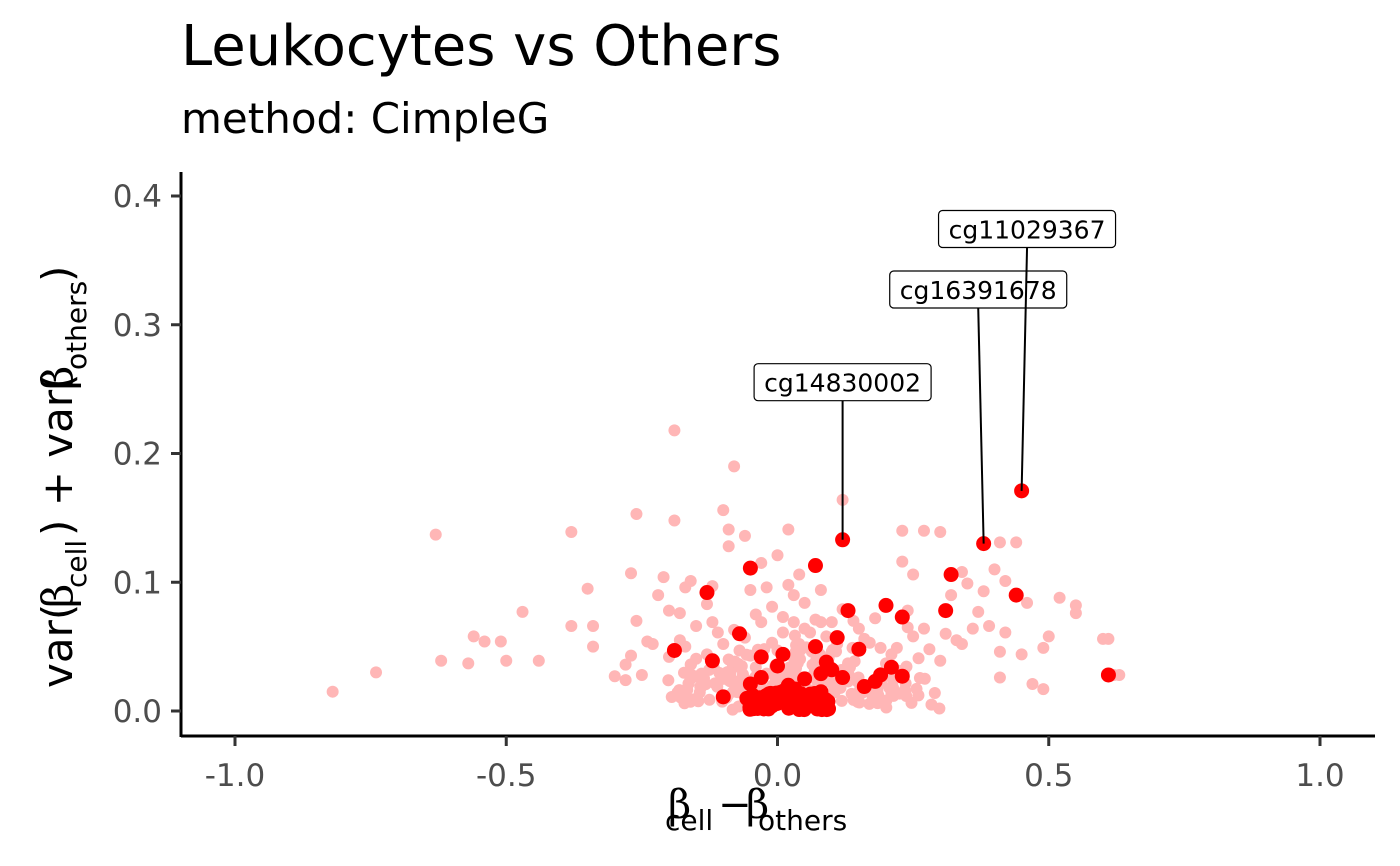 The height and width of the screenshot is (866, 1400). I want to click on callout-leader, so click(981, 425).